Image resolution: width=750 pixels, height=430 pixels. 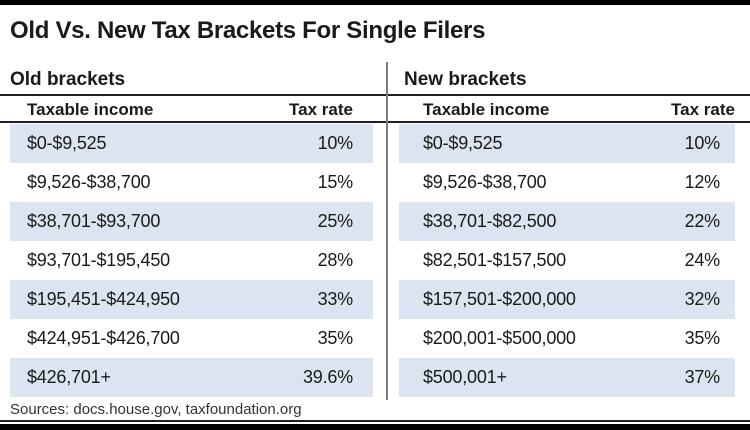 I want to click on column-header-old-taxable-income: Taxable income, so click(x=90, y=109).